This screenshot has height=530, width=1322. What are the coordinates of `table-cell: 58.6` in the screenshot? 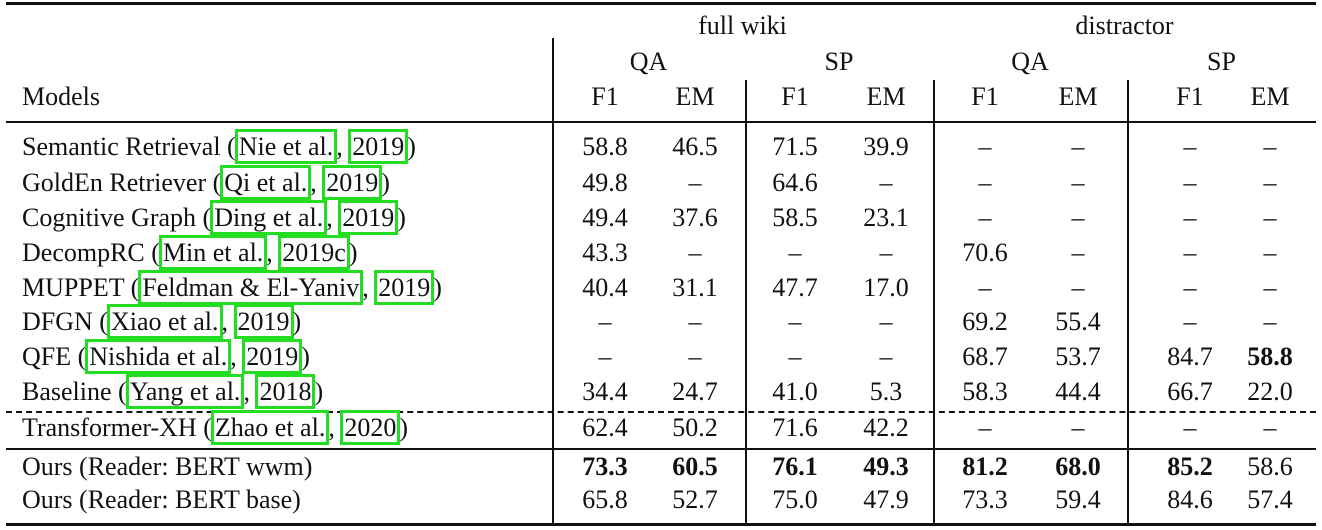 It's located at (1270, 466).